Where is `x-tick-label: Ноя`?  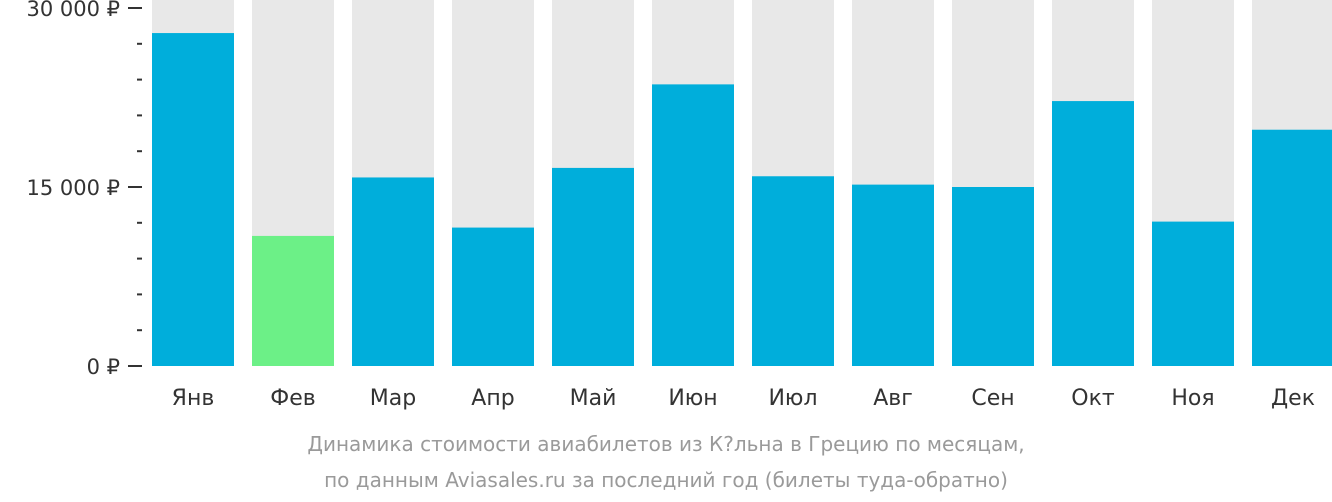 x-tick-label: Ноя is located at coordinates (1192, 398).